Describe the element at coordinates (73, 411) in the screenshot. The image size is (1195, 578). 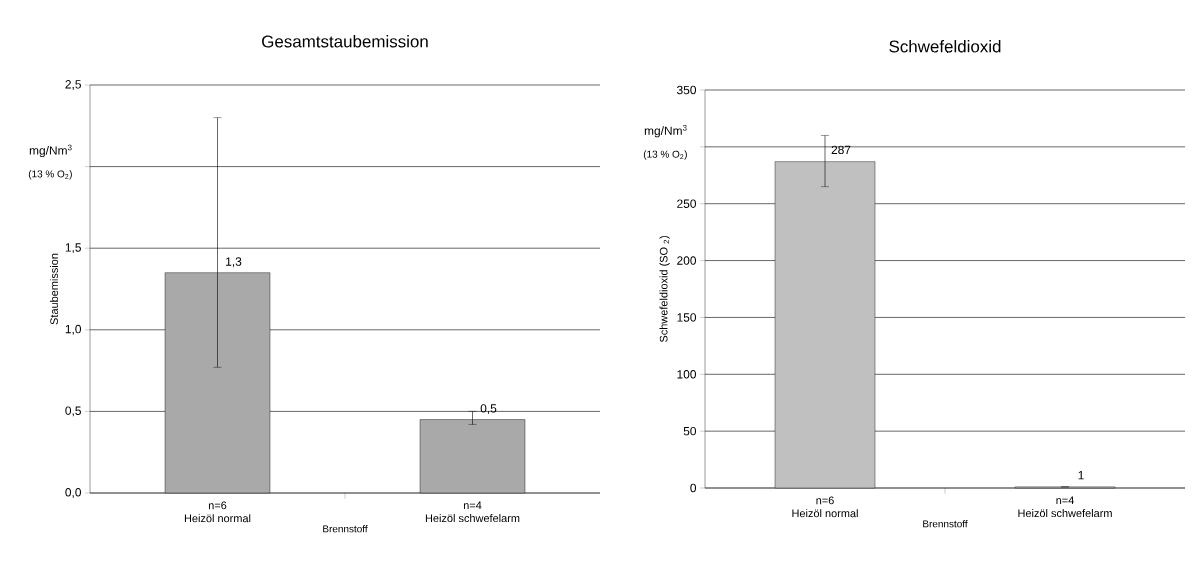
I see `y-tick-label: 0,5` at that location.